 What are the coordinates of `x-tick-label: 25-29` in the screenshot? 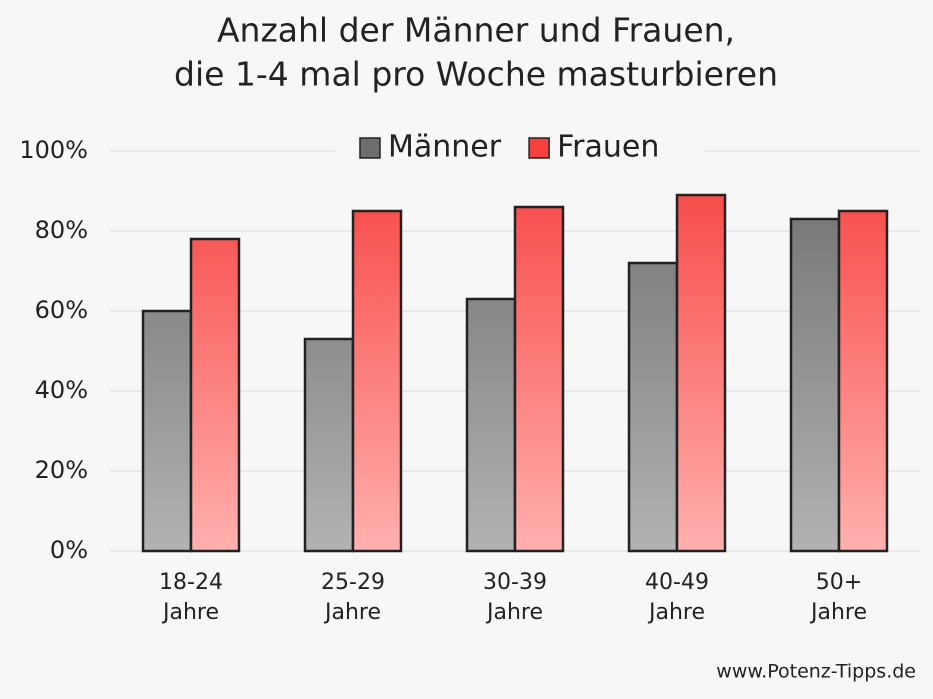 It's located at (353, 582).